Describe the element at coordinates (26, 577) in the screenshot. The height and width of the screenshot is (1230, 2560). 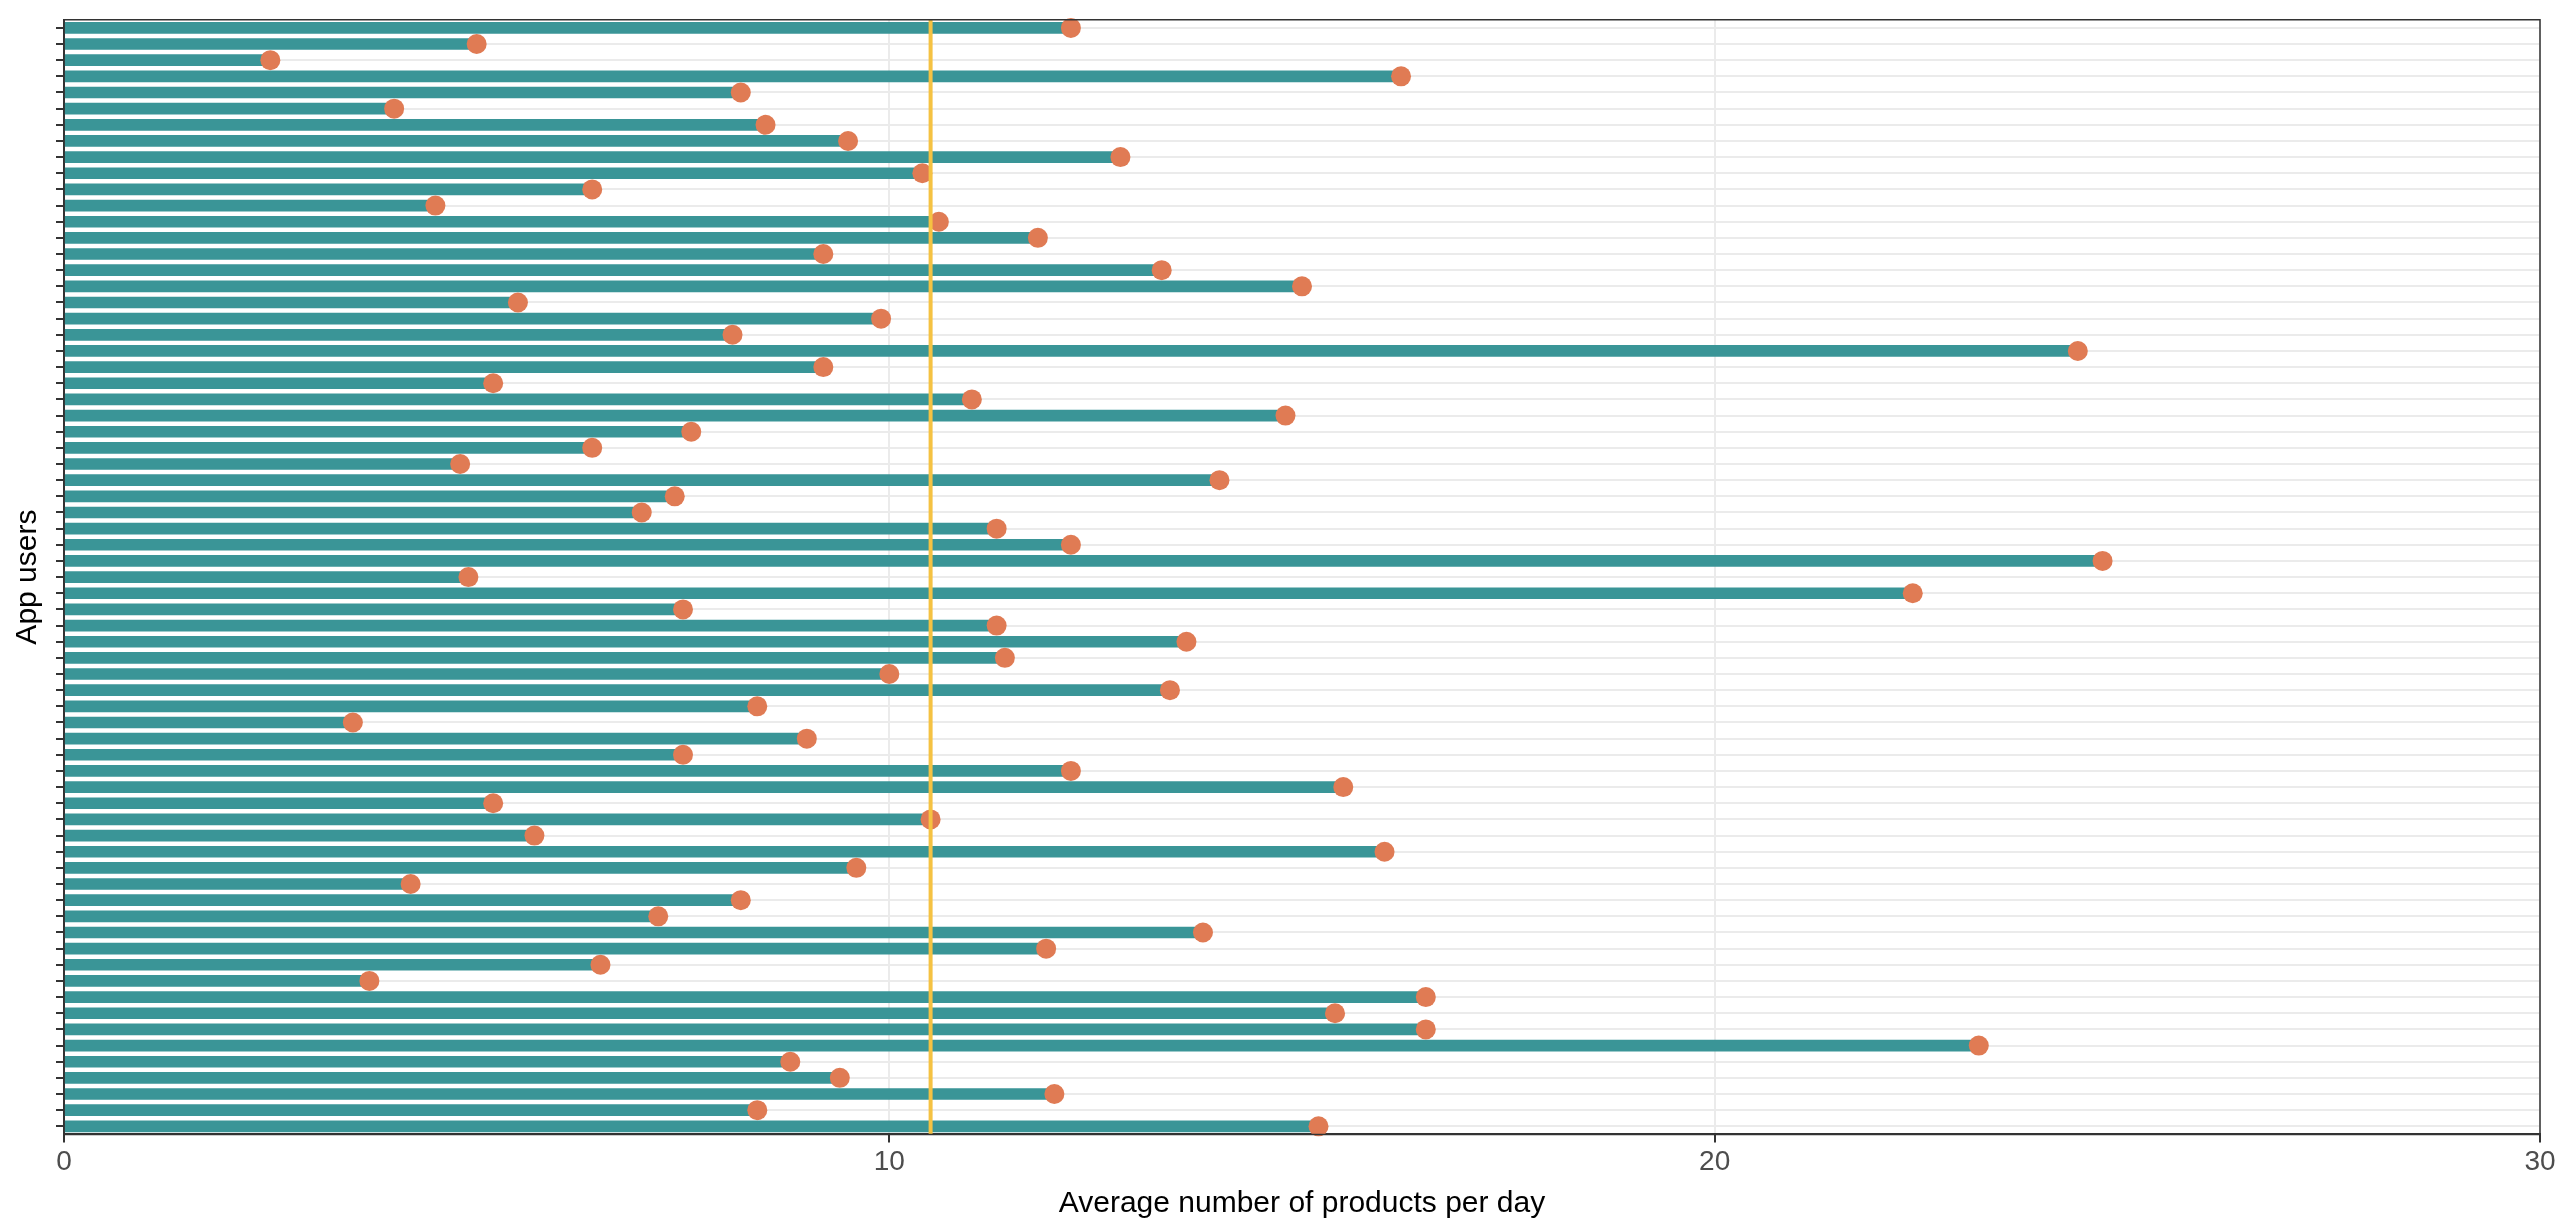
I see `y-axis-title: App users` at that location.